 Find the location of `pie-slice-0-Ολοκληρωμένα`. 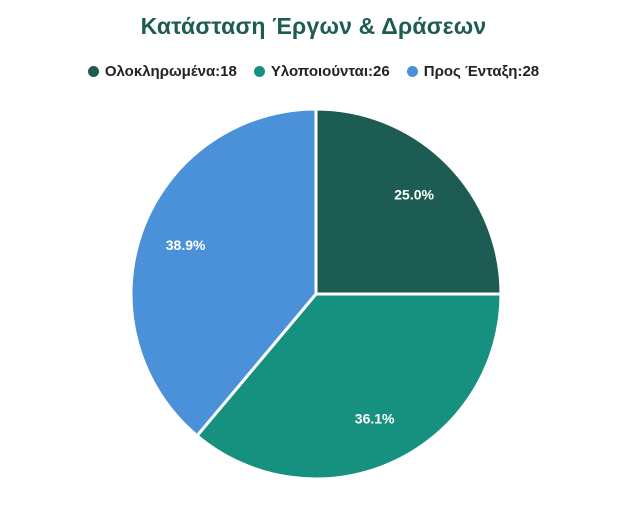

pie-slice-0-Ολοκληρωμένα is located at coordinates (408, 201).